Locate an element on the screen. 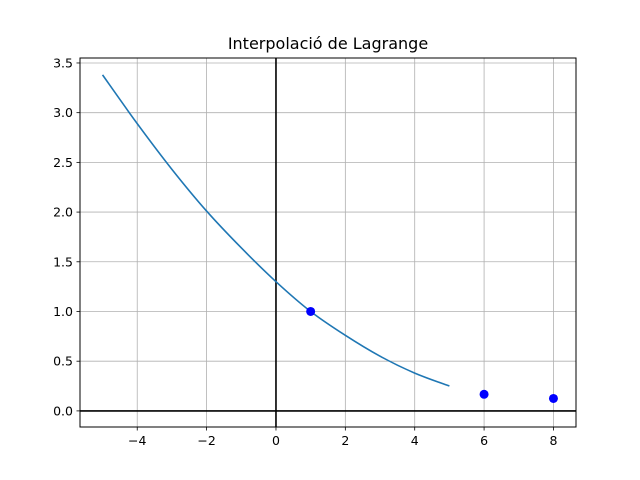 The height and width of the screenshot is (480, 640). y-tick-label: 1.0 is located at coordinates (63, 311).